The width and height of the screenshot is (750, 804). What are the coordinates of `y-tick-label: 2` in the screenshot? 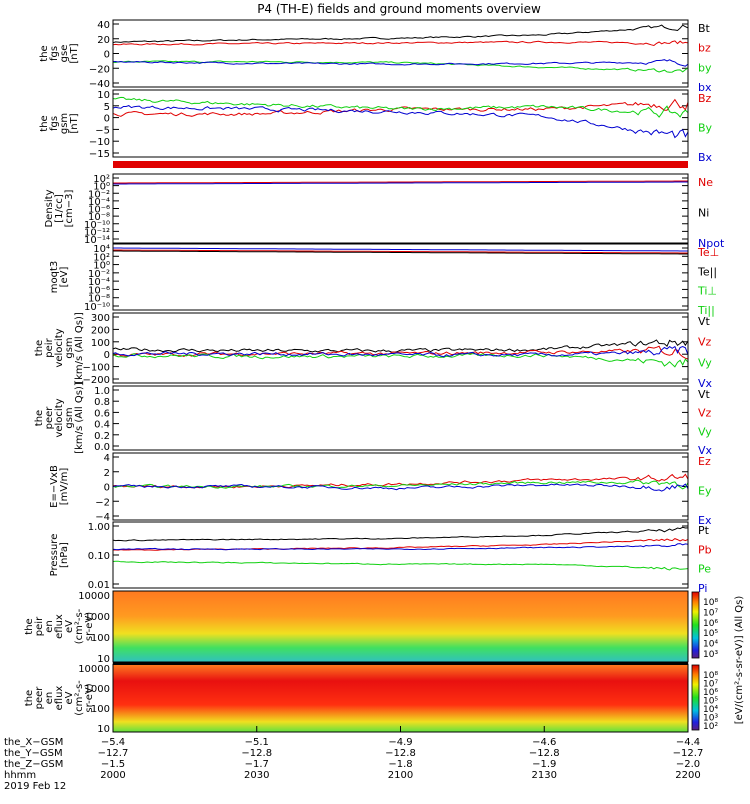 It's located at (107, 473).